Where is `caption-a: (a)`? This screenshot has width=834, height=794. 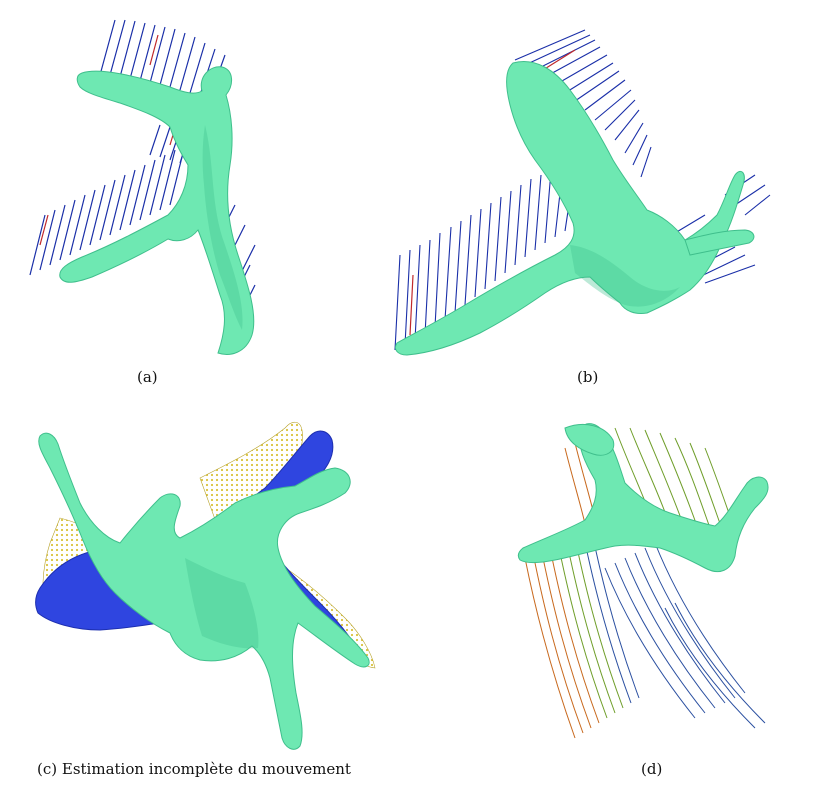
caption-a: (a) is located at coordinates (147, 377).